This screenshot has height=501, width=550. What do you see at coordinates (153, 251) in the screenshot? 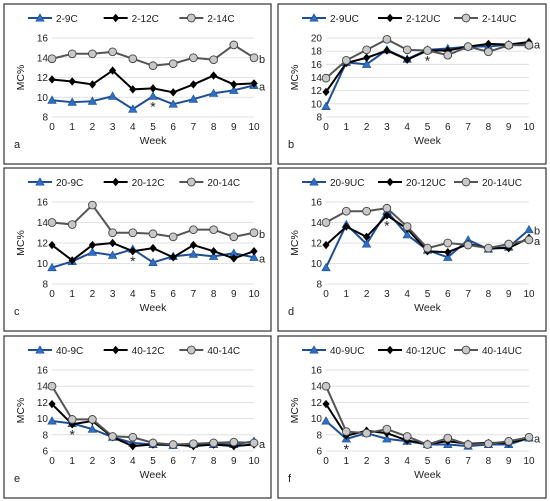
I see `series-20-12C` at bounding box center [153, 251].